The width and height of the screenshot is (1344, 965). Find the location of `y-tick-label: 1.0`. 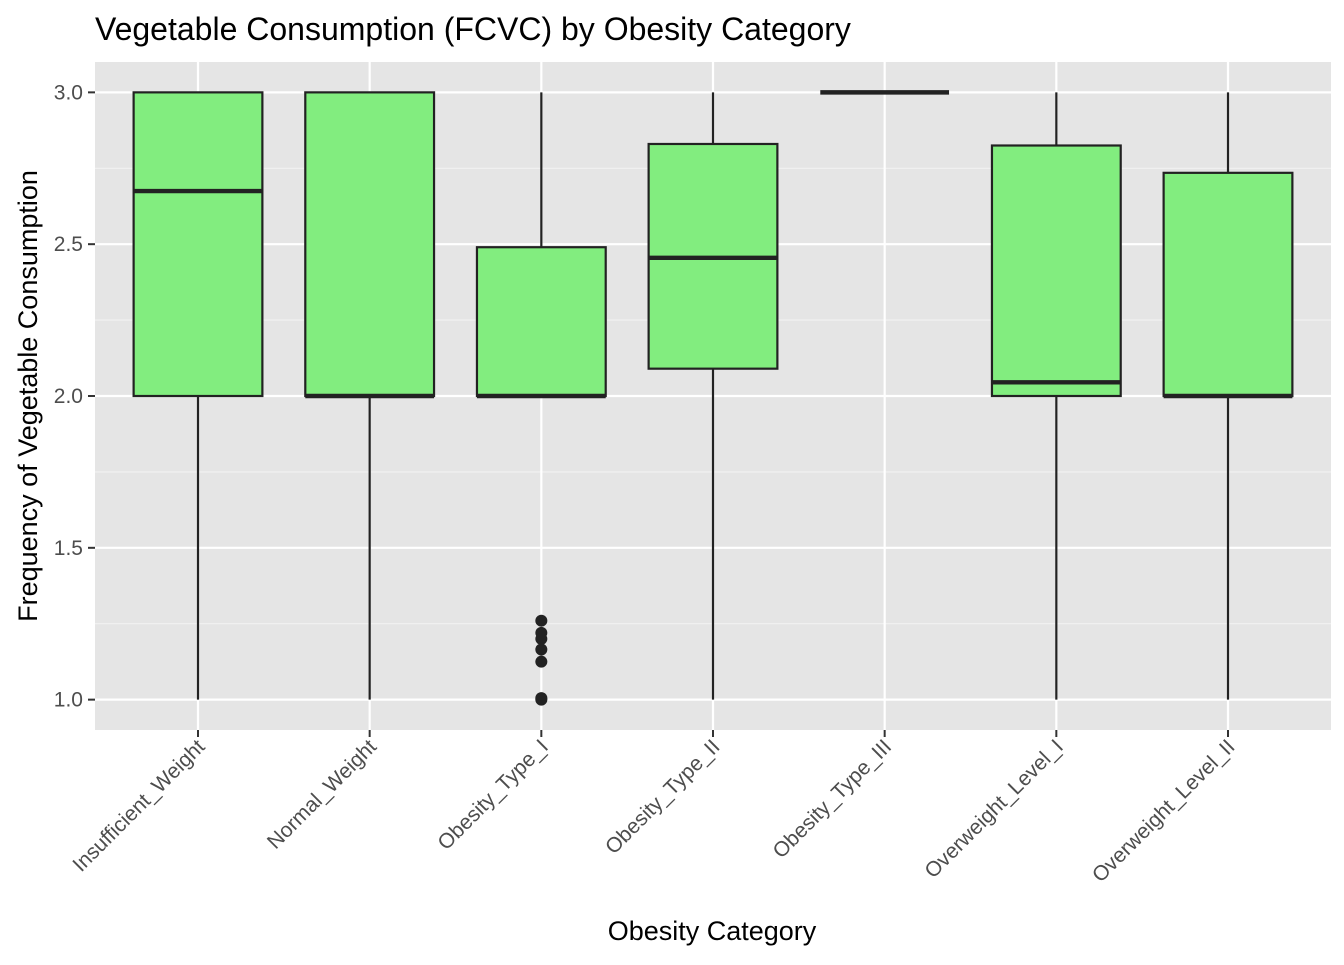

y-tick-label: 1.0 is located at coordinates (68, 700).